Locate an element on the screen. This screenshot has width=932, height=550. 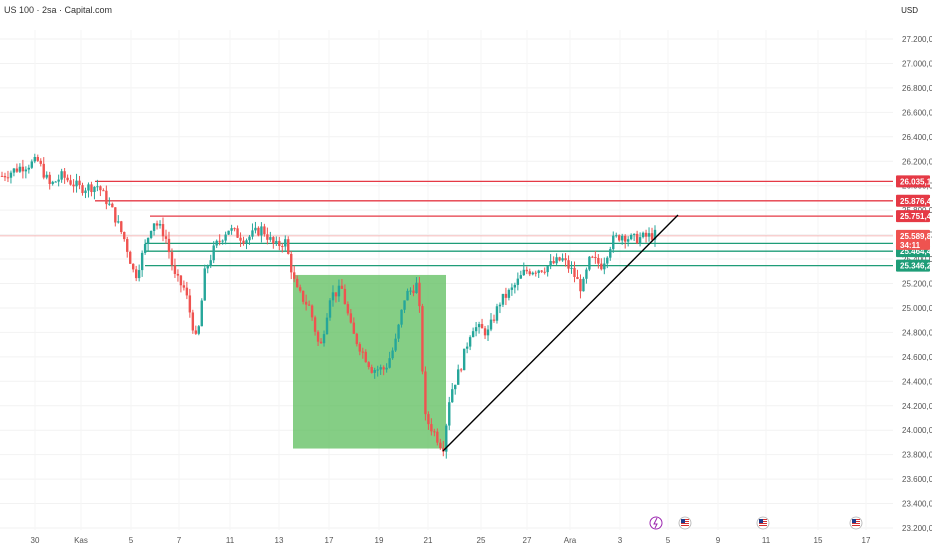
y-tick-label: 25.200,0 is located at coordinates (917, 284).